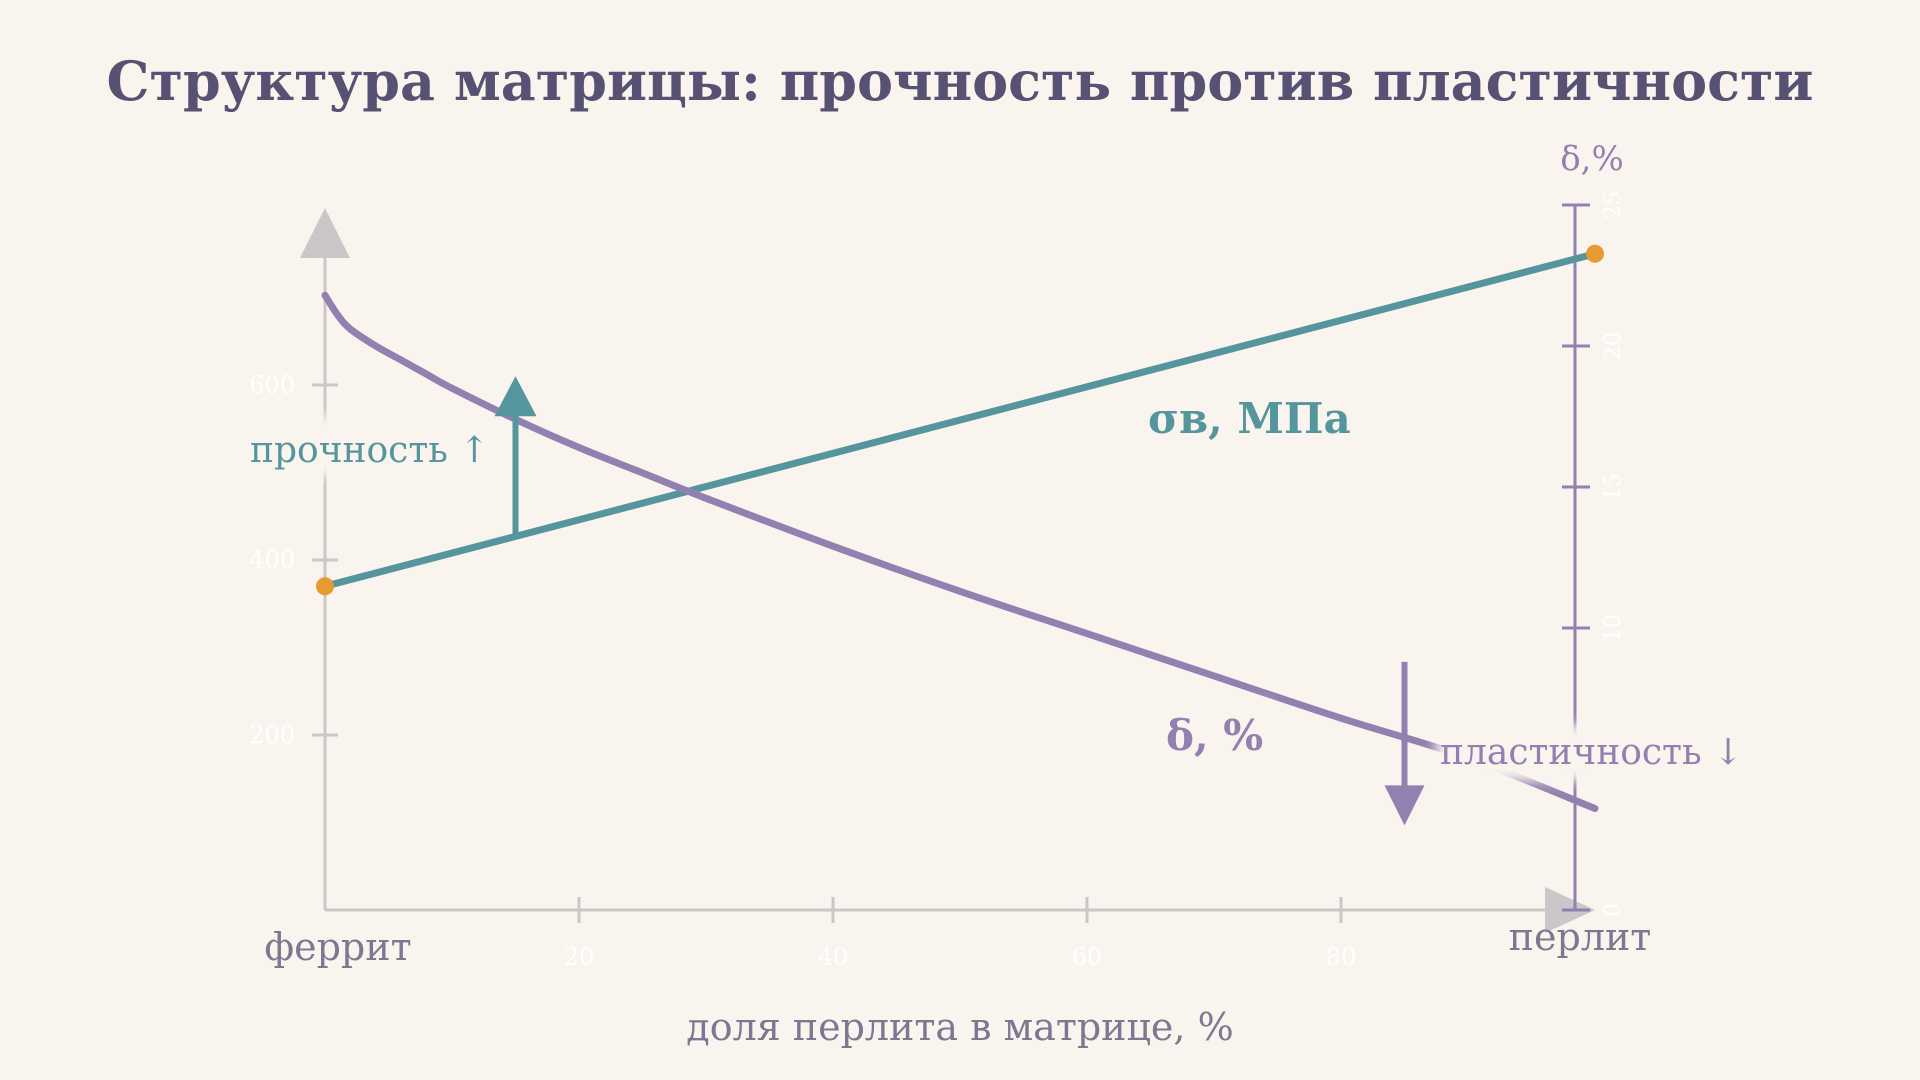 Image resolution: width=1920 pixels, height=1080 pixels. Describe the element at coordinates (1613, 910) in the screenshot. I see `y-right-tick-label: 0` at that location.